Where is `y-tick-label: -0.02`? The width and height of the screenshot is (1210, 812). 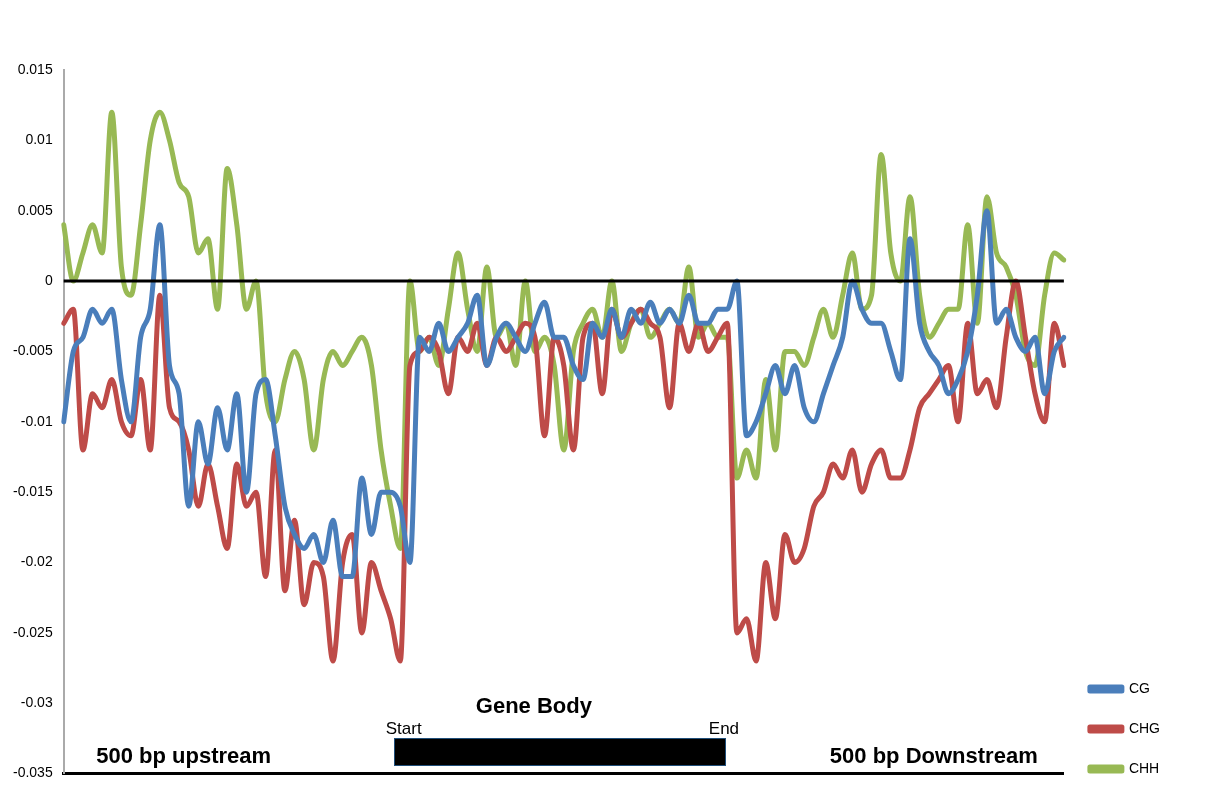
y-tick-label: -0.02 is located at coordinates (36, 561).